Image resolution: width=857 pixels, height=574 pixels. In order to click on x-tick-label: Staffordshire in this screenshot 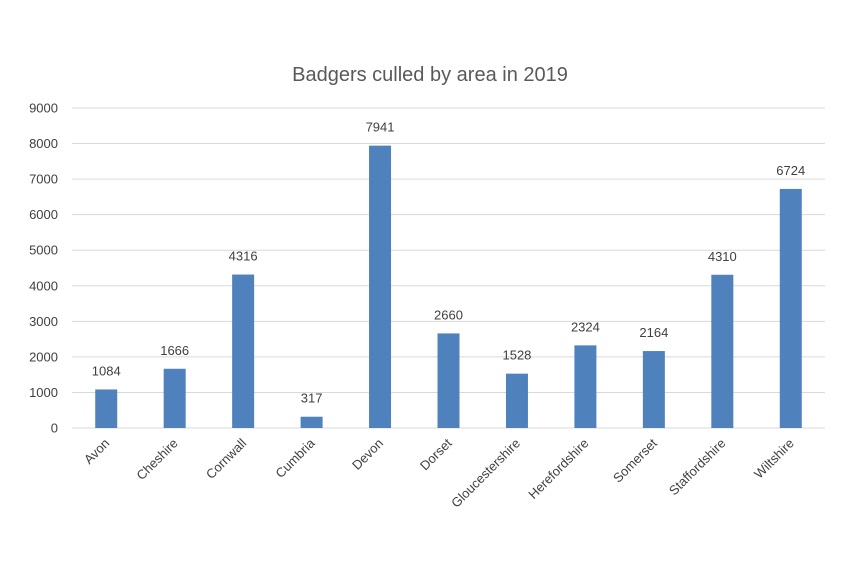, I will do `click(697, 467)`.